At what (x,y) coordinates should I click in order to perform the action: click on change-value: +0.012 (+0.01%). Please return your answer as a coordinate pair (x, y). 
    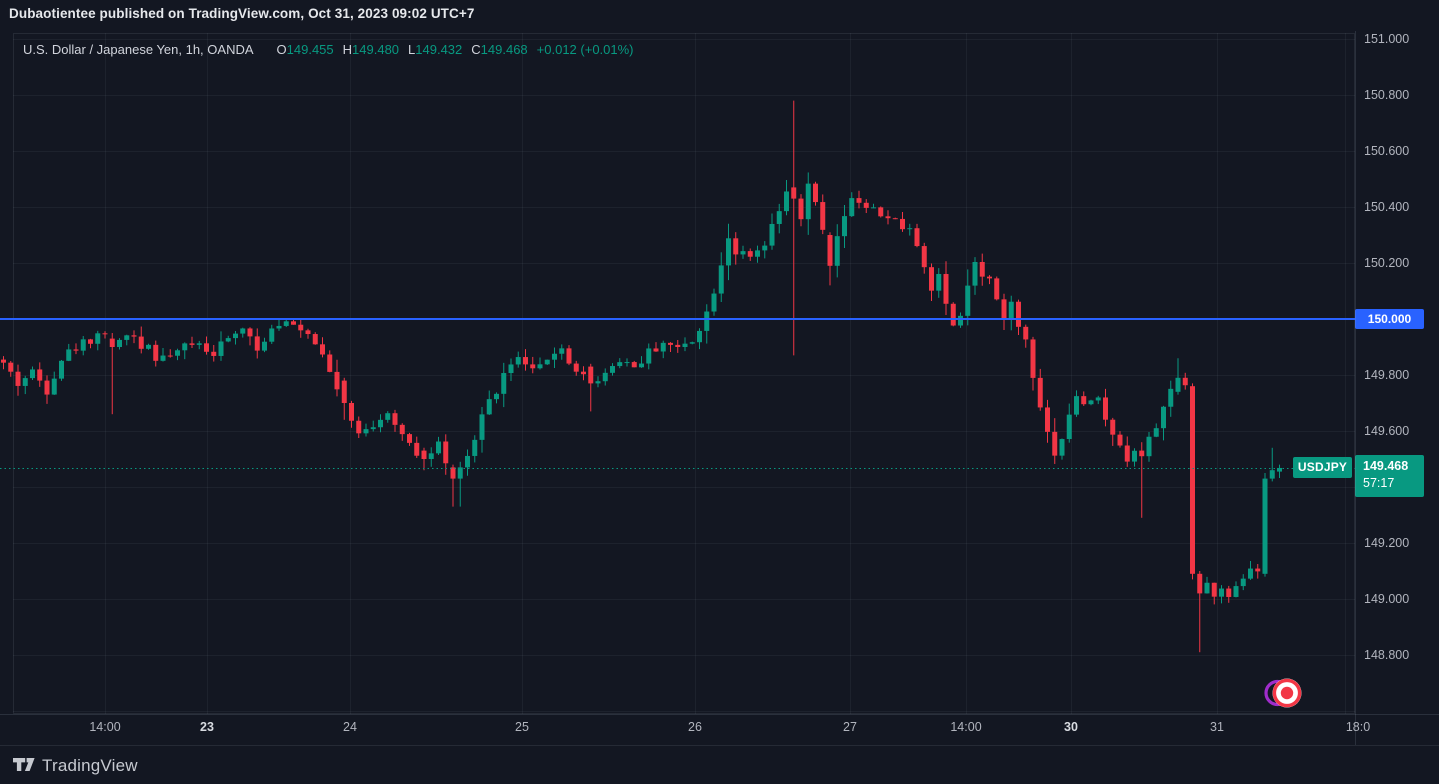
    Looking at the image, I should click on (585, 49).